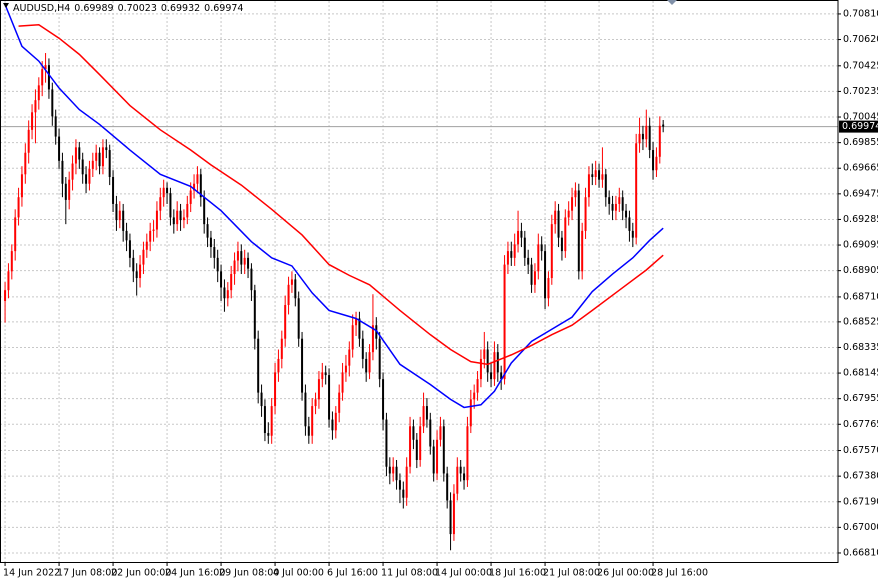  What do you see at coordinates (31, 573) in the screenshot?
I see `x-tick-label: 14 Jun 2022` at bounding box center [31, 573].